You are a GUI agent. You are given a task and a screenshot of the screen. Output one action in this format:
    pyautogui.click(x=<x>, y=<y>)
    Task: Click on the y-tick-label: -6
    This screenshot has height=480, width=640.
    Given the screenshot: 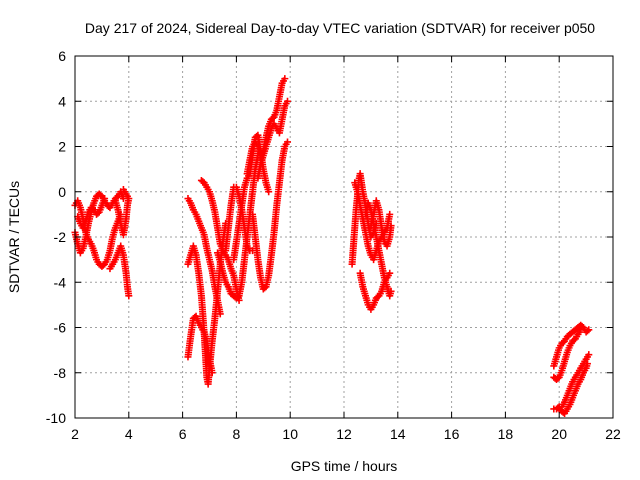 What is the action you would take?
    pyautogui.click(x=60, y=328)
    